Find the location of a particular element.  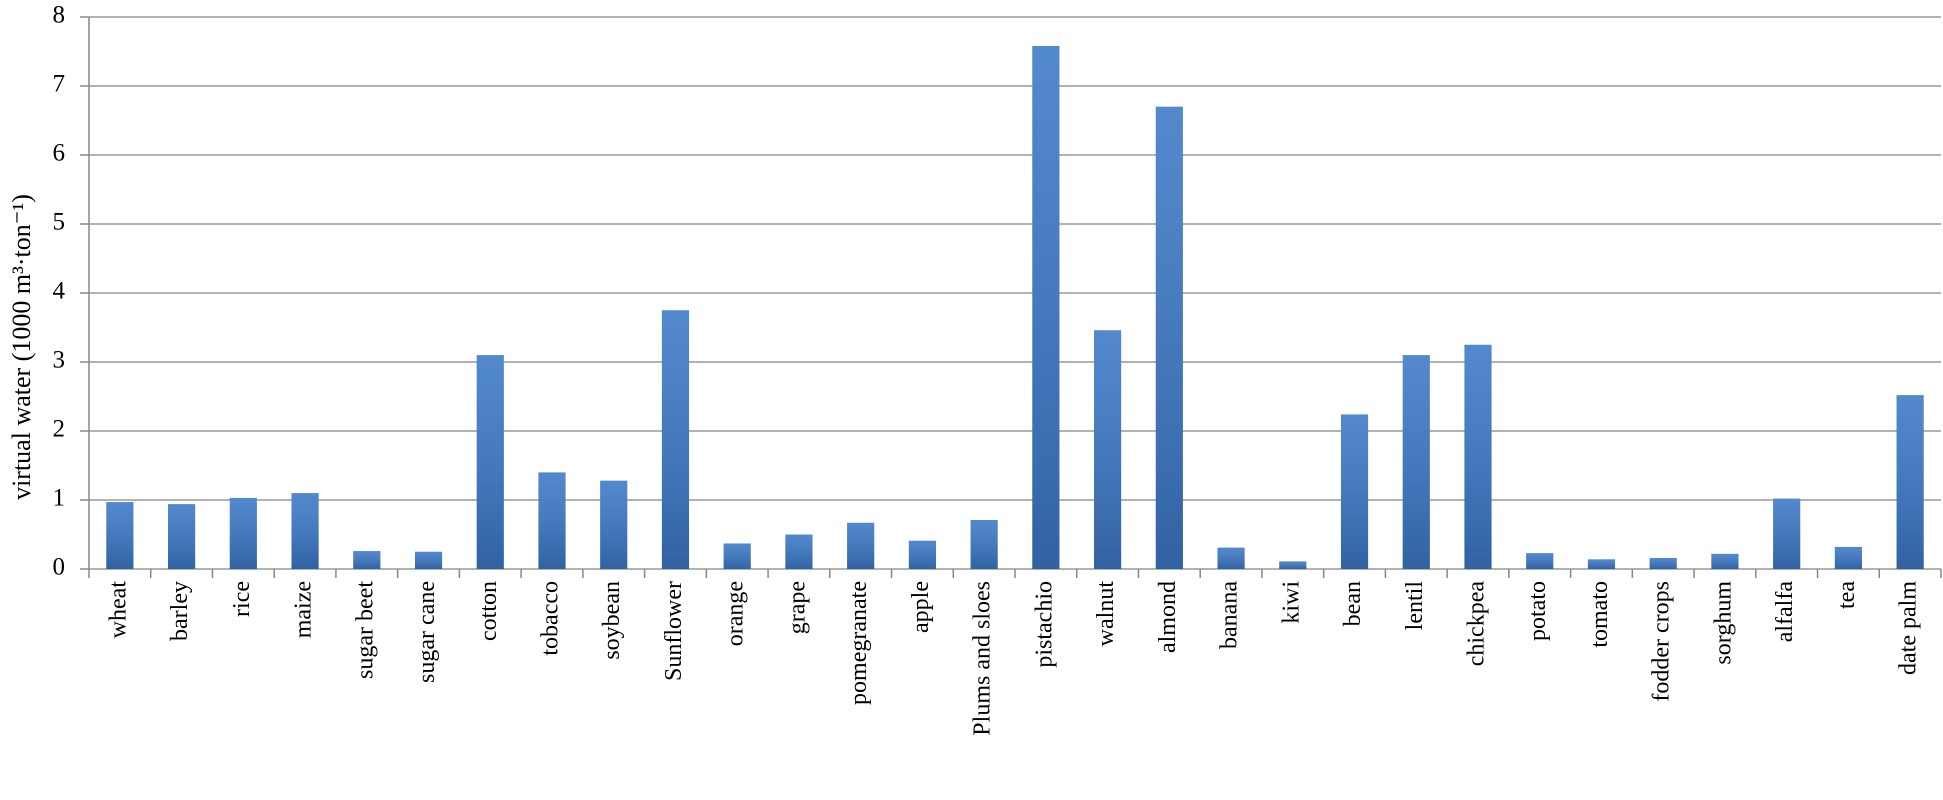

y-tick-label: 6 is located at coordinates (59, 153).